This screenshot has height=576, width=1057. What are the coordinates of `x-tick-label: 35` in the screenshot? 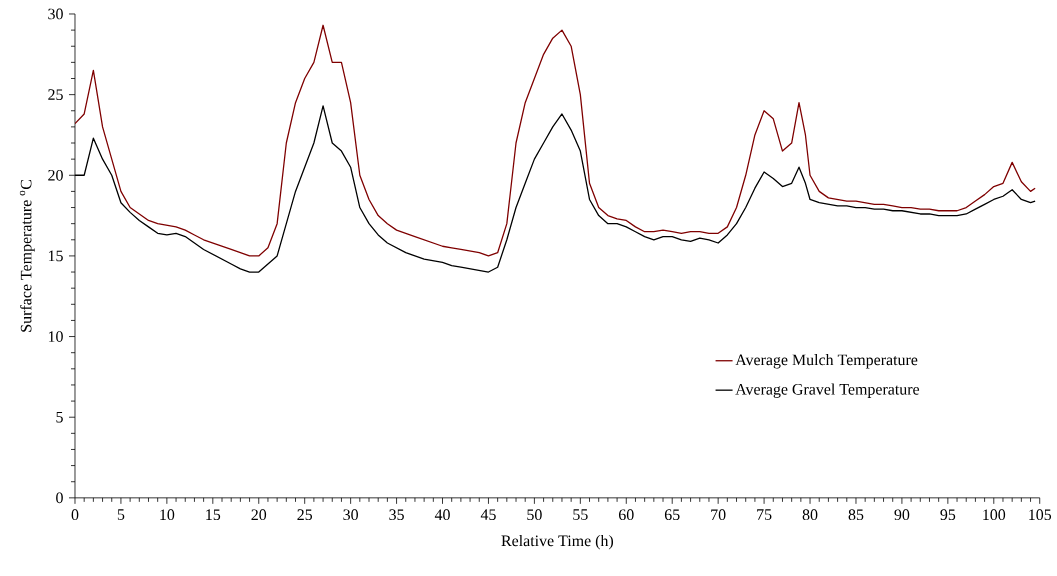 It's located at (396, 515).